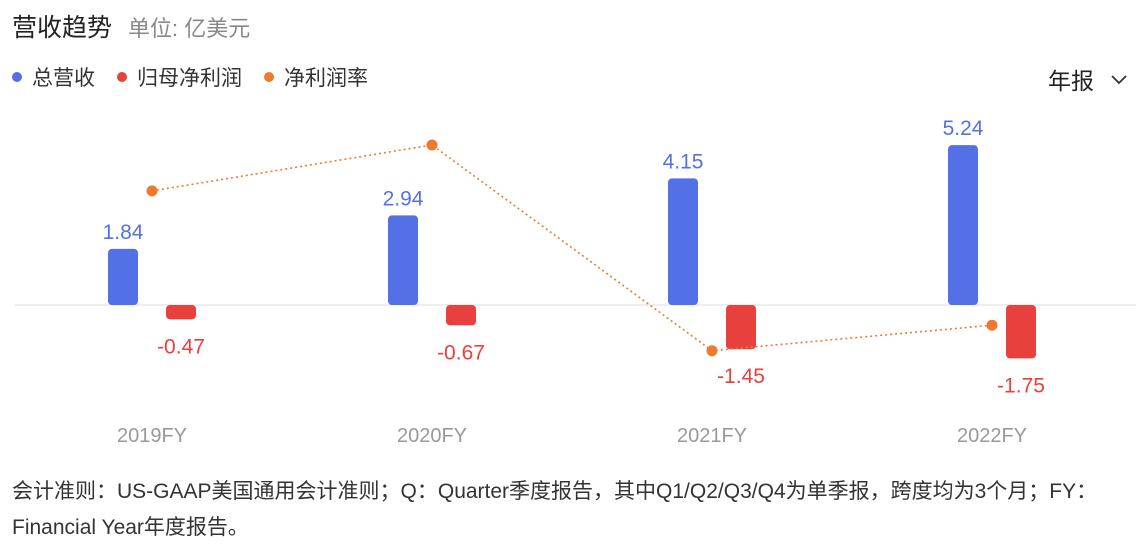  I want to click on revenue-value-label: 1.84, so click(123, 232).